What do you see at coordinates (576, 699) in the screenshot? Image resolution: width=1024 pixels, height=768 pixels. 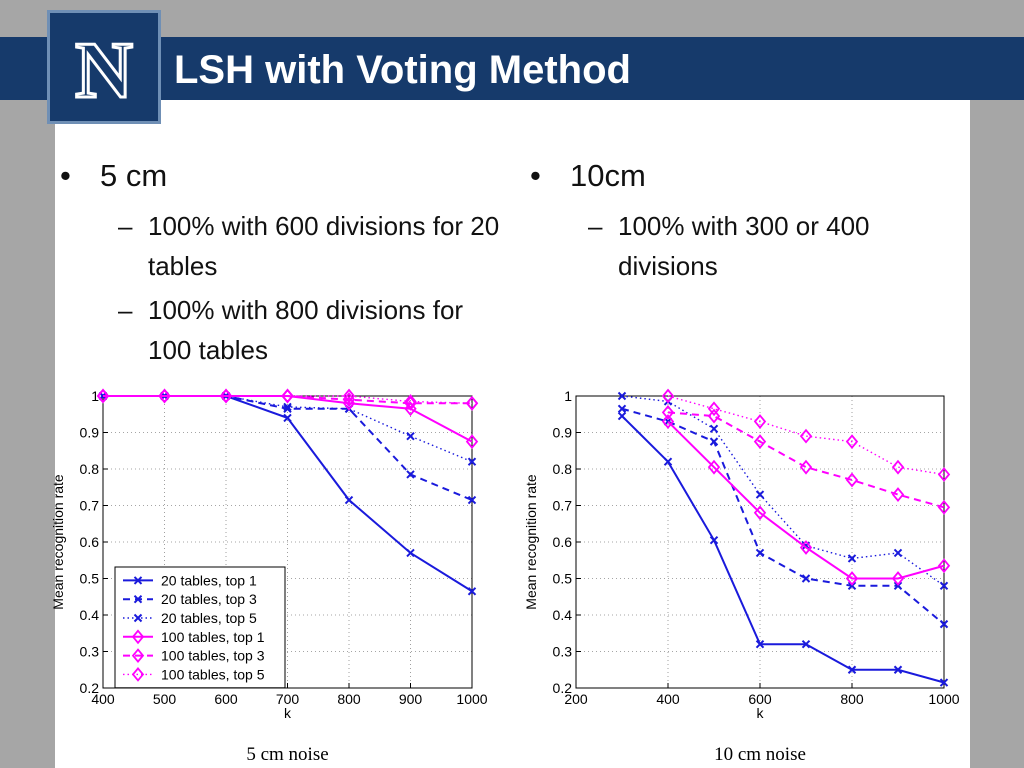 I see `x-tick-label: 200` at bounding box center [576, 699].